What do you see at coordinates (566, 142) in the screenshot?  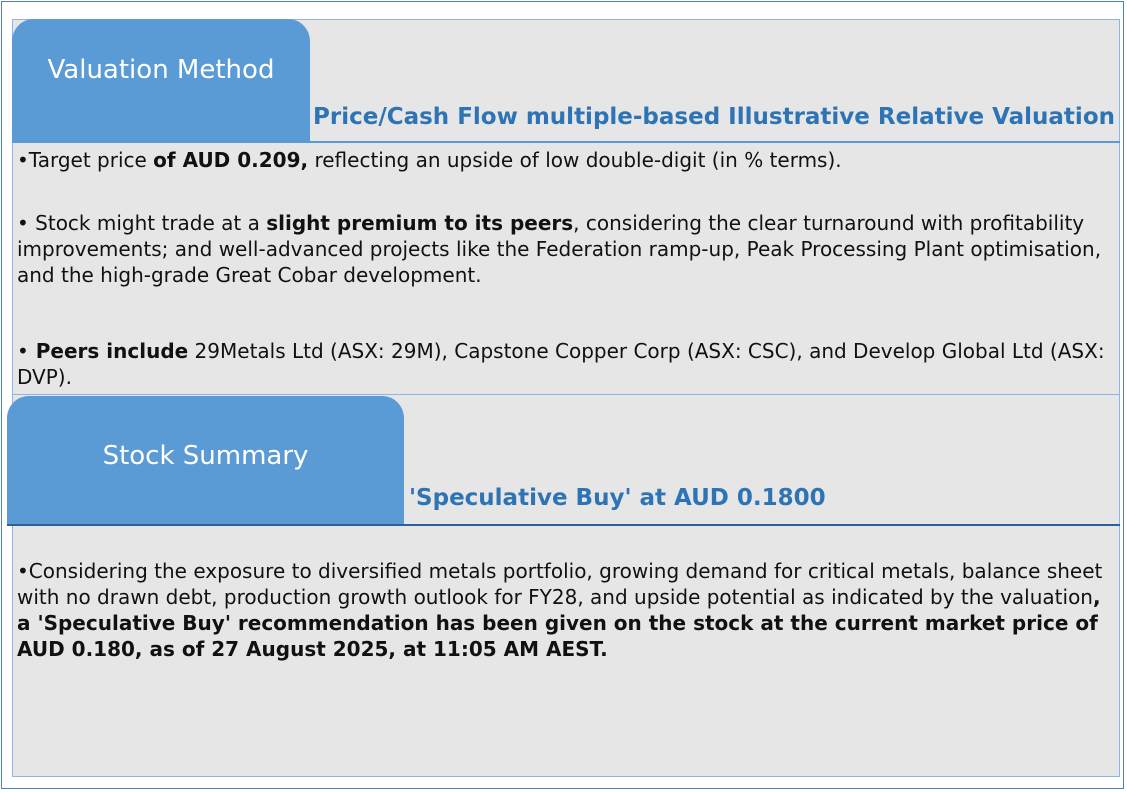 I see `valuation-divider` at bounding box center [566, 142].